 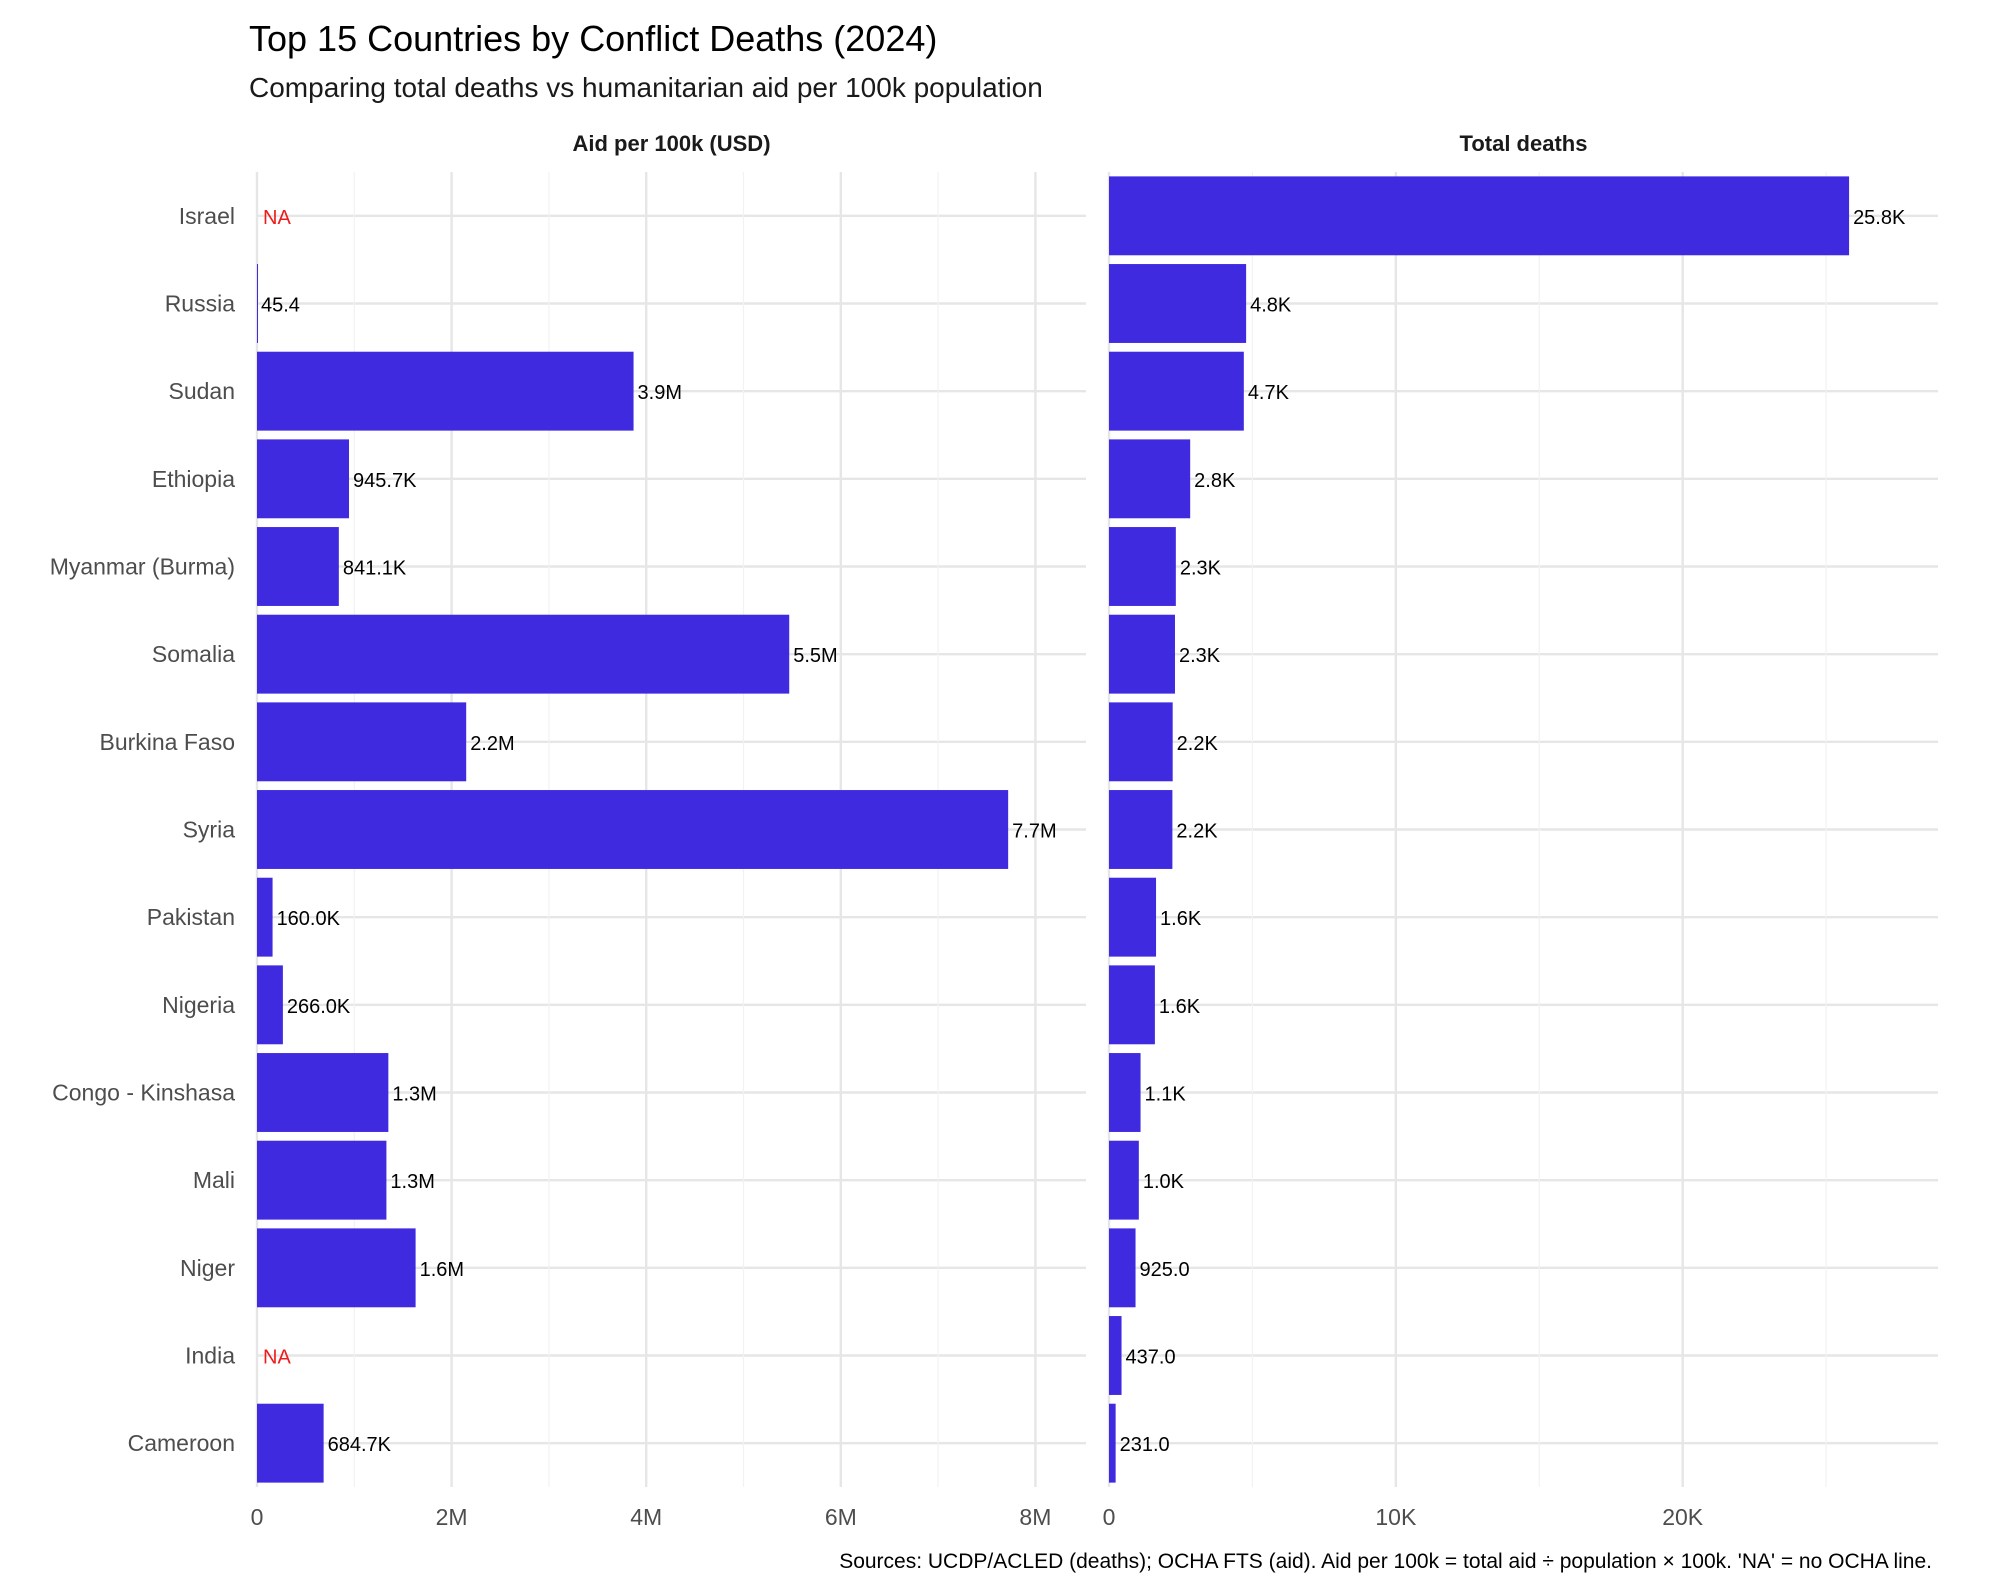 I want to click on data-label: 1.6M, so click(x=442, y=1270).